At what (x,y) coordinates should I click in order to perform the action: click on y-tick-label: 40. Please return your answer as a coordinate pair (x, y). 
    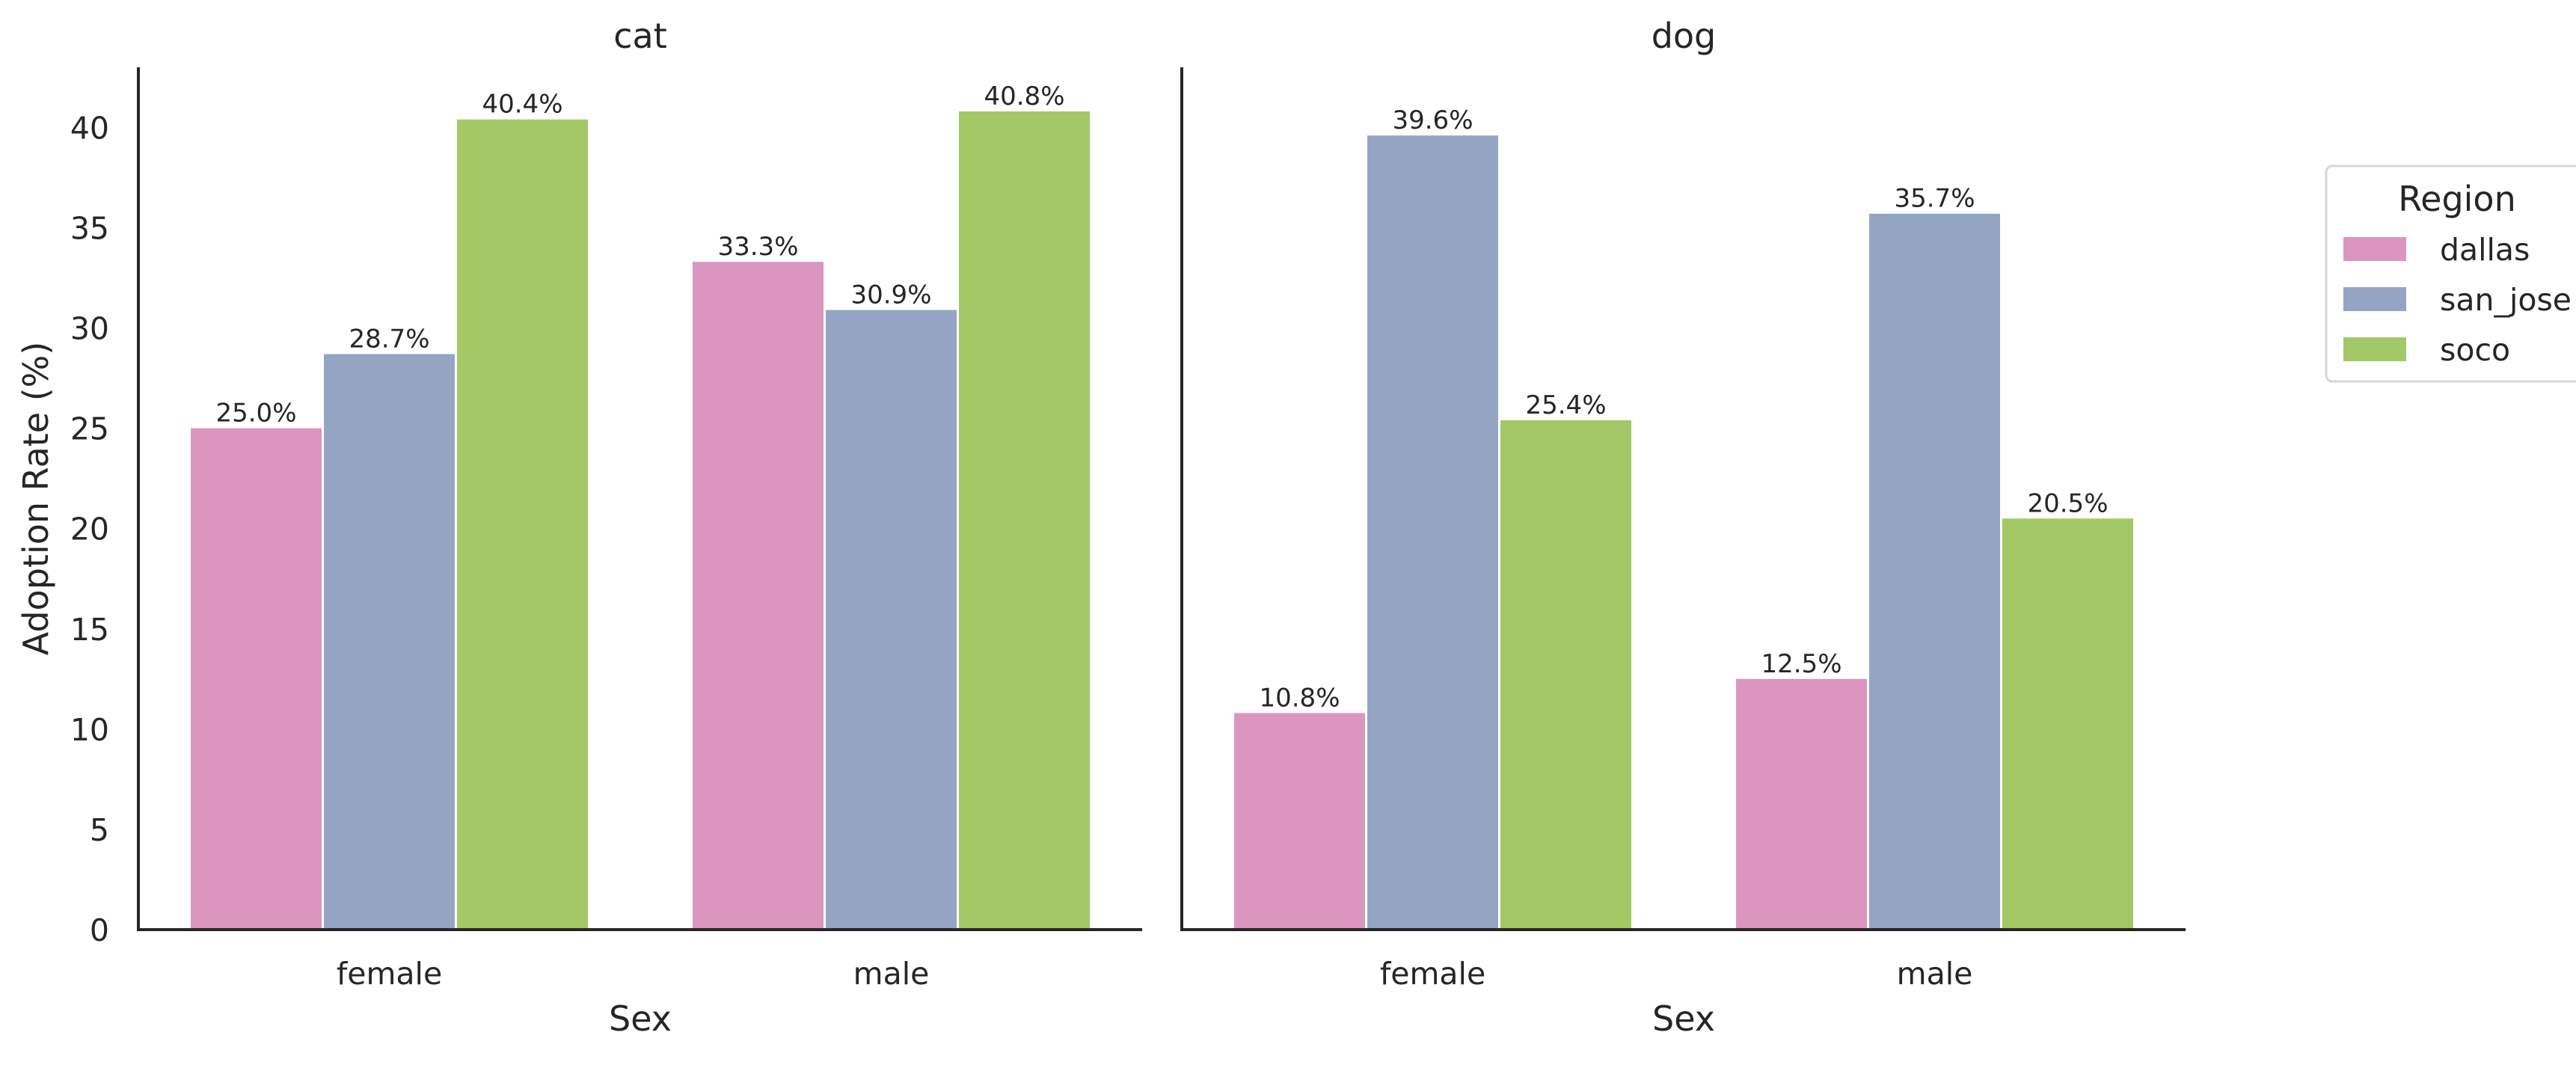
    Looking at the image, I should click on (89, 128).